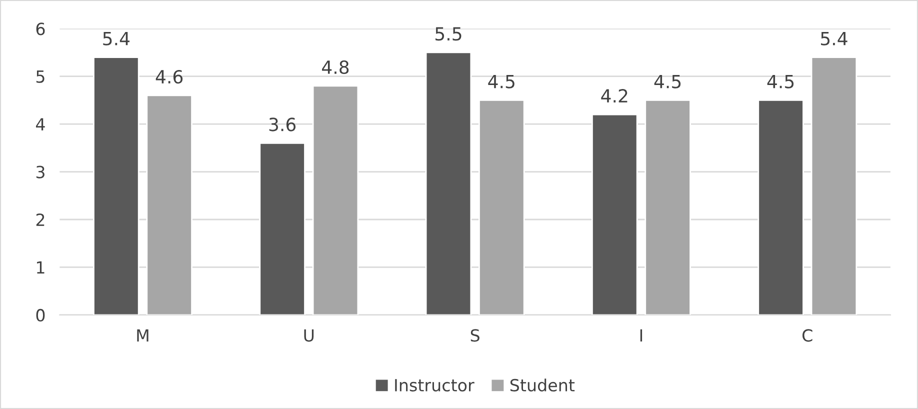 This screenshot has height=409, width=918. What do you see at coordinates (542, 385) in the screenshot?
I see `legend-label: Student` at bounding box center [542, 385].